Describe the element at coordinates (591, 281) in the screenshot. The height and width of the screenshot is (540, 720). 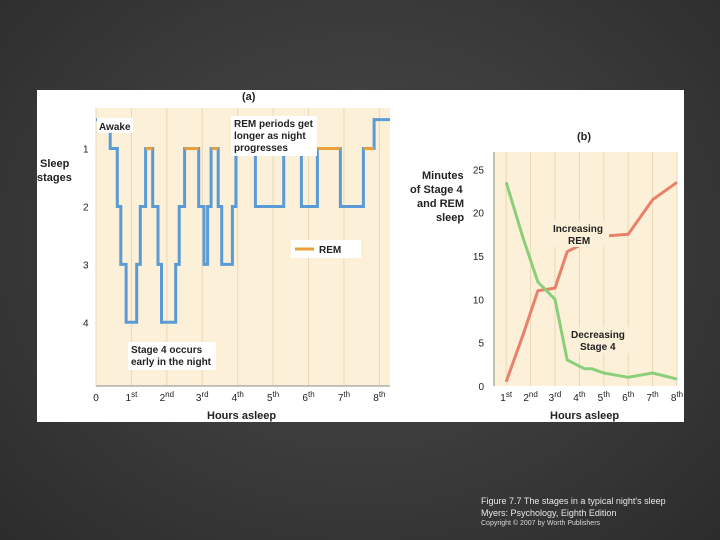
I see `stage4-minutes-line` at that location.